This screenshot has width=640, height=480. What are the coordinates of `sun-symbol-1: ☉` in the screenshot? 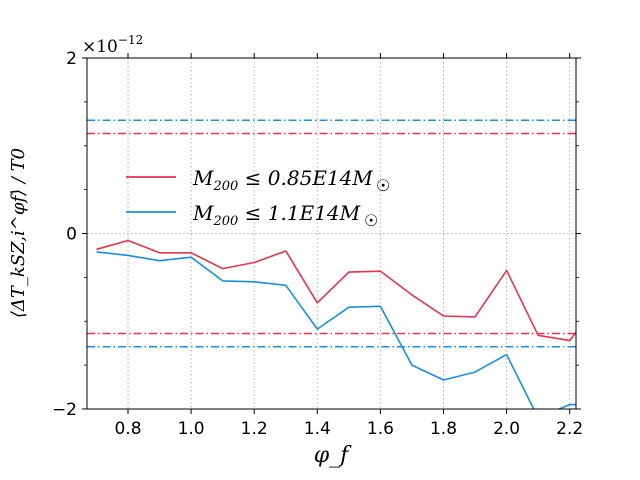 It's located at (383, 185).